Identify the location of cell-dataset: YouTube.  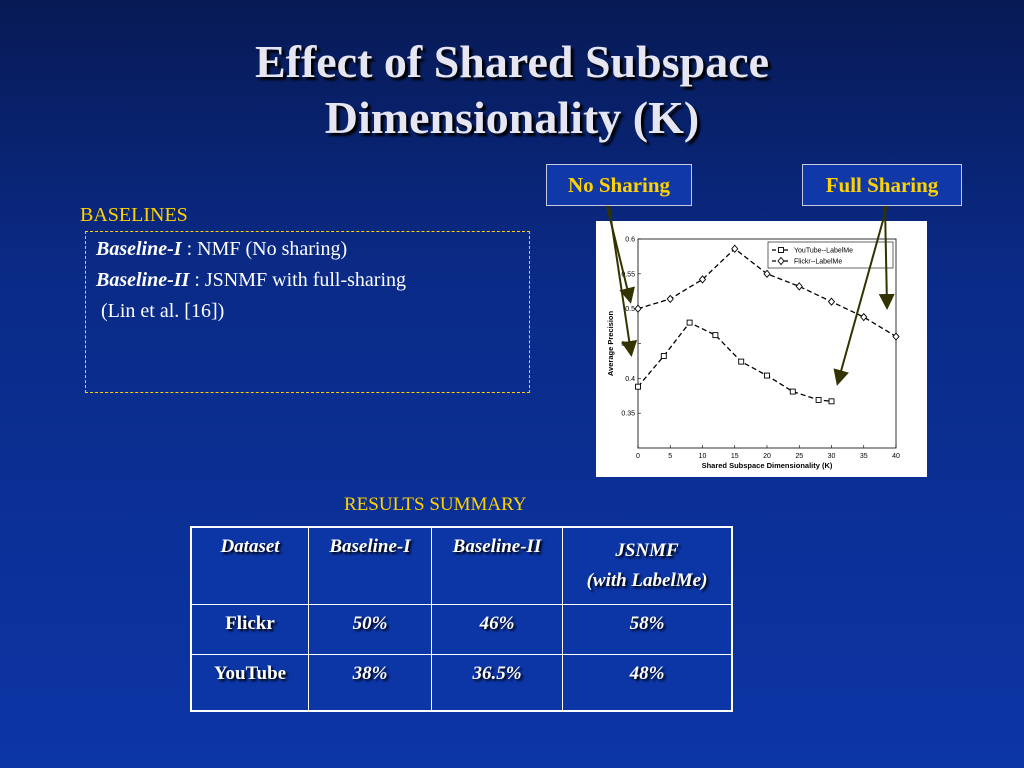
(249, 682).